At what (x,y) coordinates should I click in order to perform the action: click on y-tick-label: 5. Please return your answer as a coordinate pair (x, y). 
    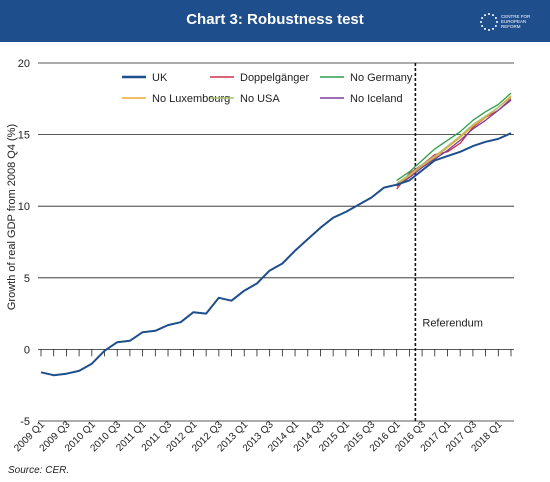
    Looking at the image, I should click on (27, 279).